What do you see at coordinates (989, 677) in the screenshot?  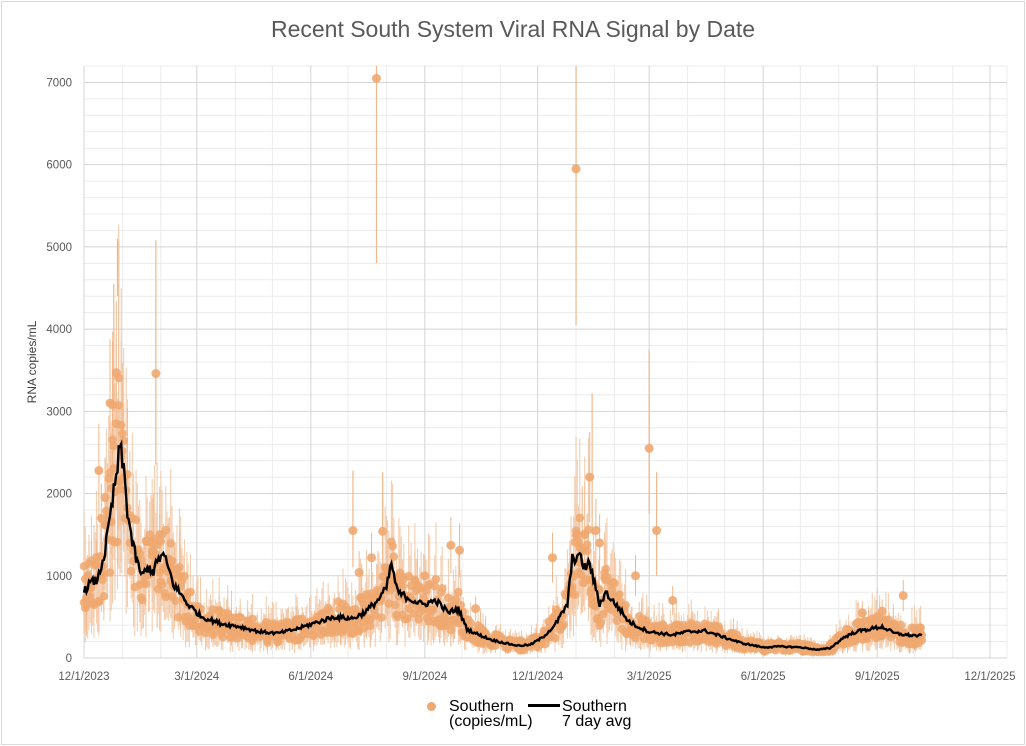 I see `x-tick-label: 12/1/2025` at bounding box center [989, 677].